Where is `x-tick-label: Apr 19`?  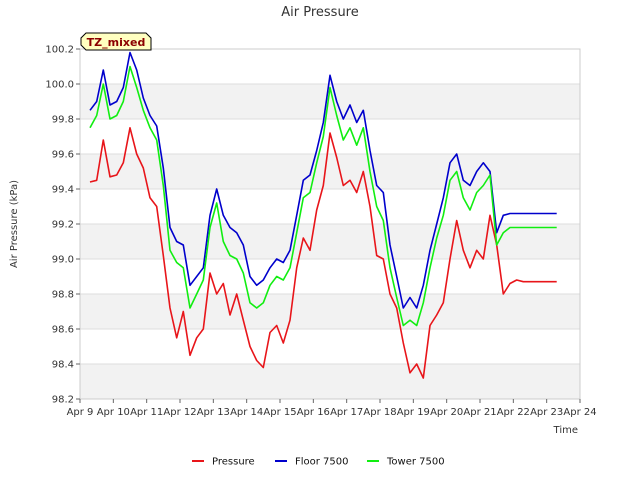
x-tick-label: Apr 19 is located at coordinates (413, 412).